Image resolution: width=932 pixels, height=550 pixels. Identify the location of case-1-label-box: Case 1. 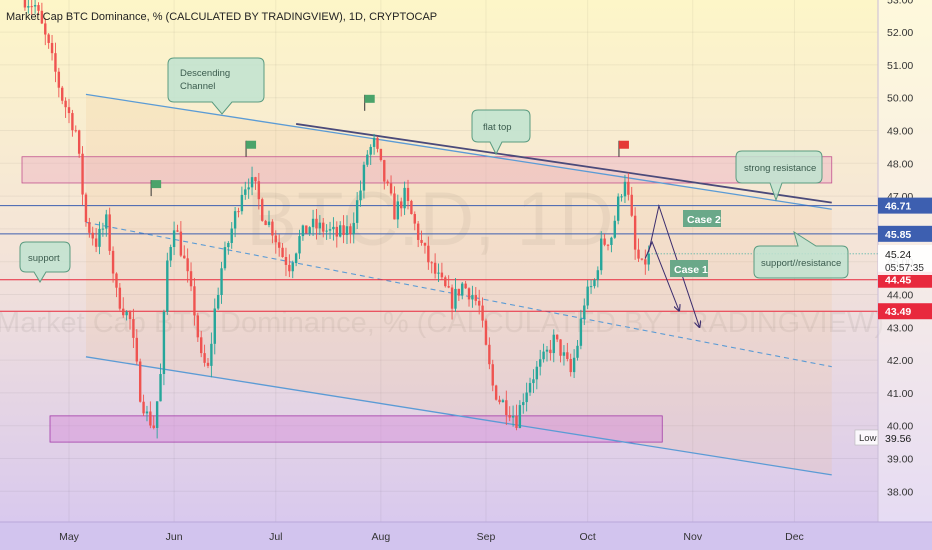
(689, 268).